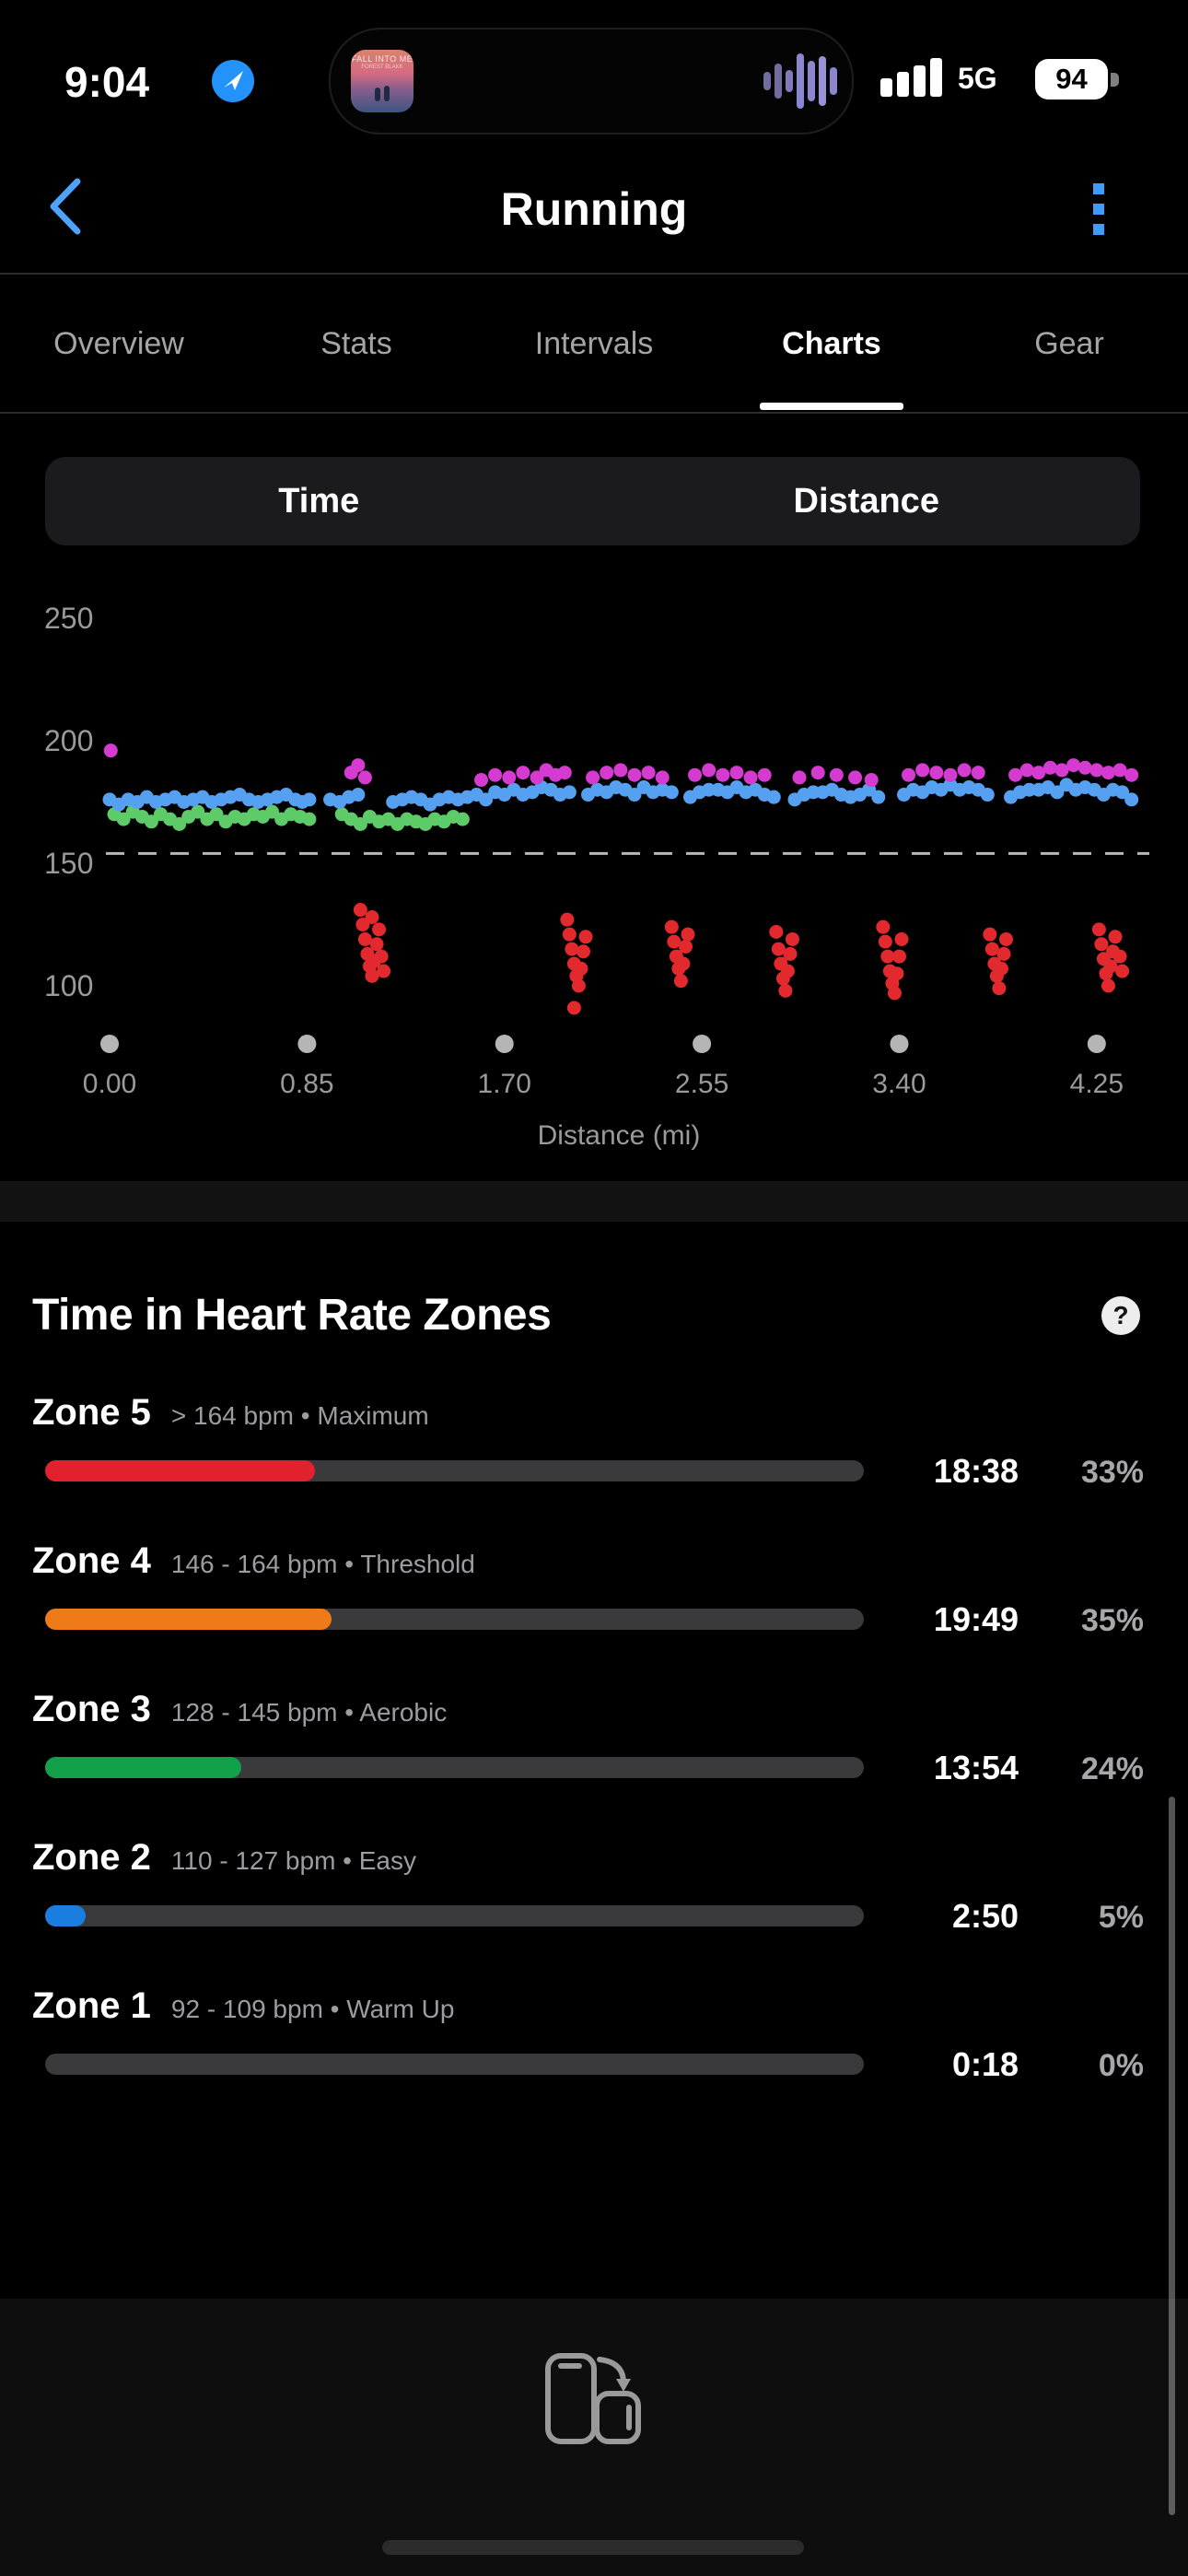  Describe the element at coordinates (504, 1084) in the screenshot. I see `svg-text: 1.70` at that location.